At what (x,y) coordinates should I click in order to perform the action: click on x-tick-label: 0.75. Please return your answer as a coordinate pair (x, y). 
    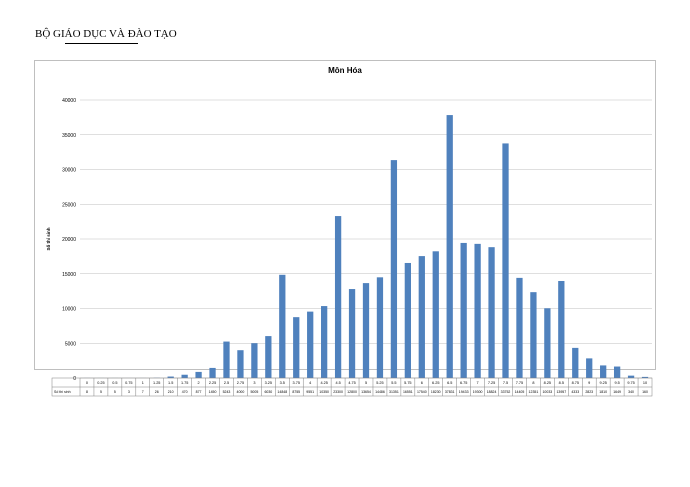
    Looking at the image, I should click on (128, 383).